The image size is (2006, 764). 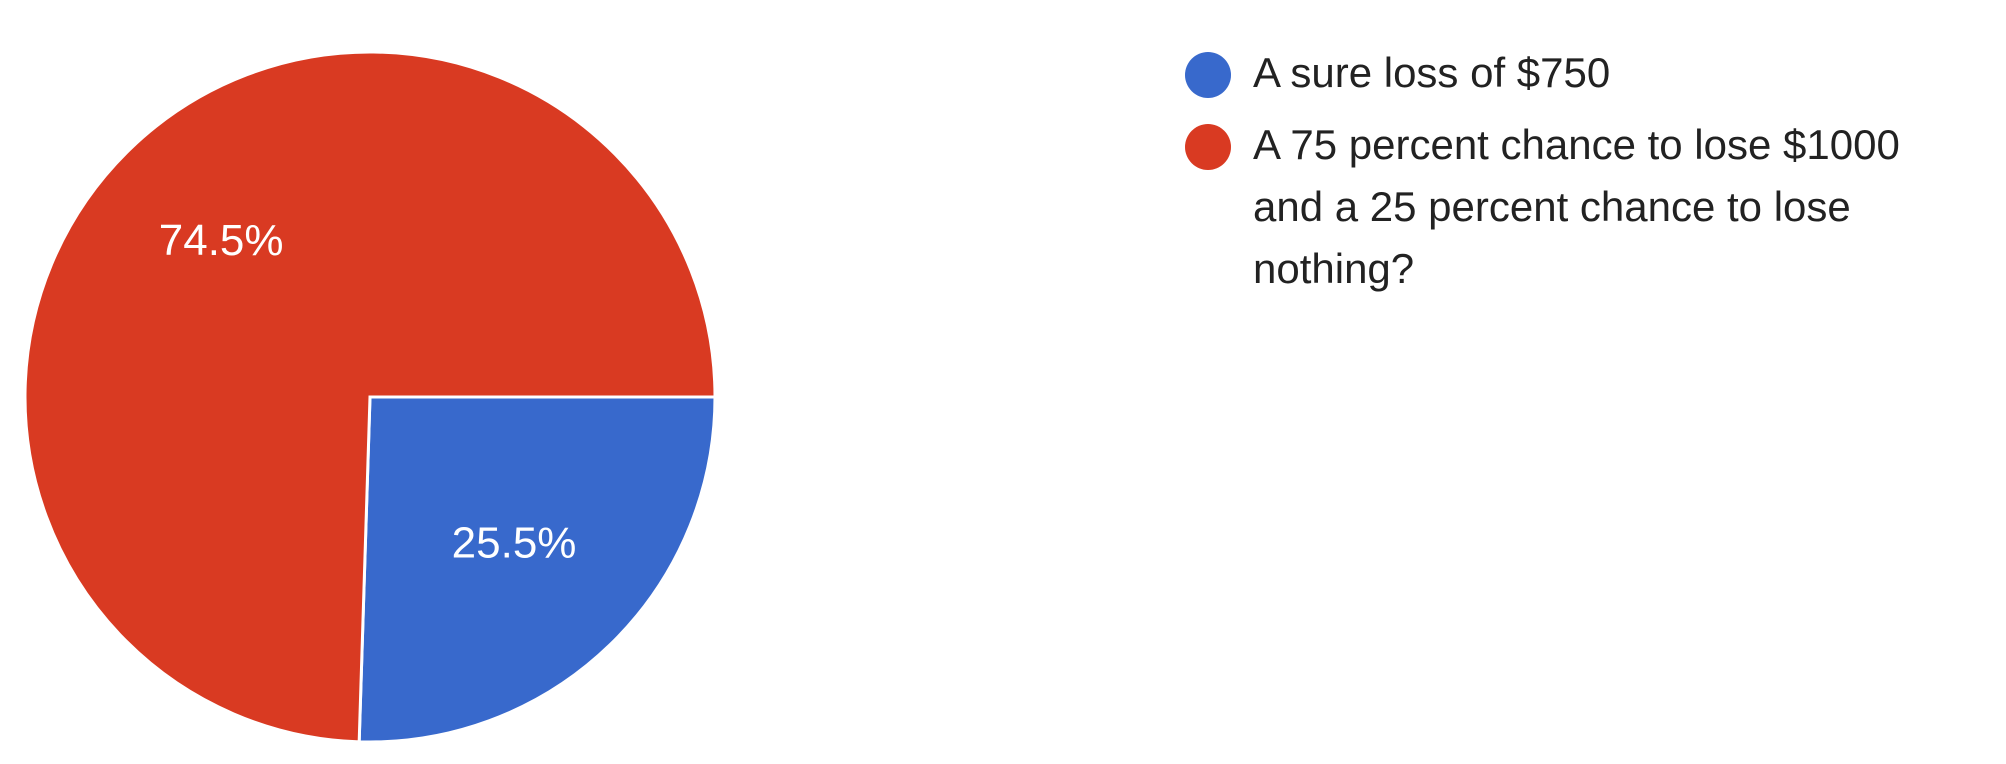 I want to click on legend-item-sure-loss: A sure loss of $750, so click(x=1595, y=73).